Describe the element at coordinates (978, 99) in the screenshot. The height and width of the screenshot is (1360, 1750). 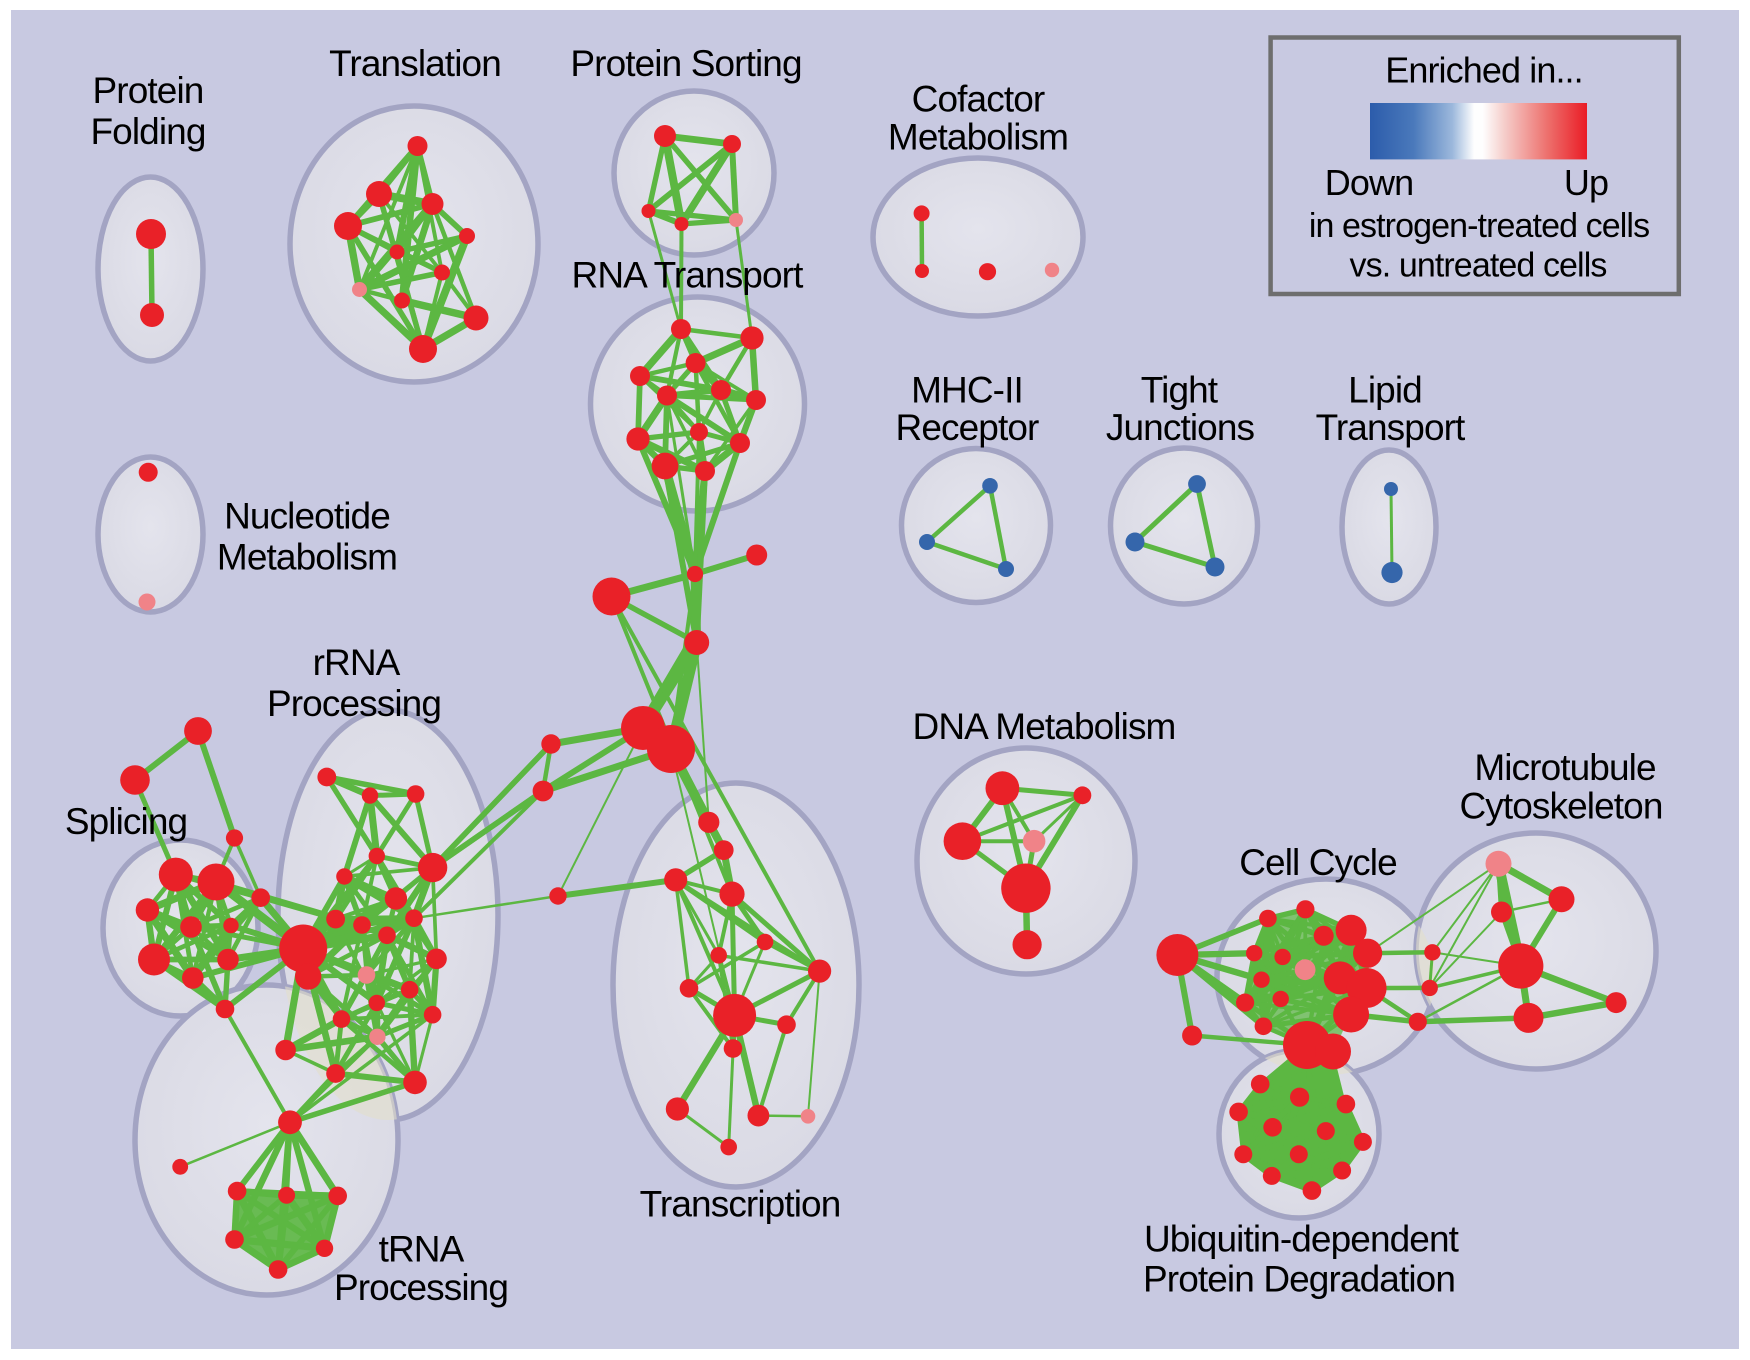
I see `svg-text: Cofactor` at that location.